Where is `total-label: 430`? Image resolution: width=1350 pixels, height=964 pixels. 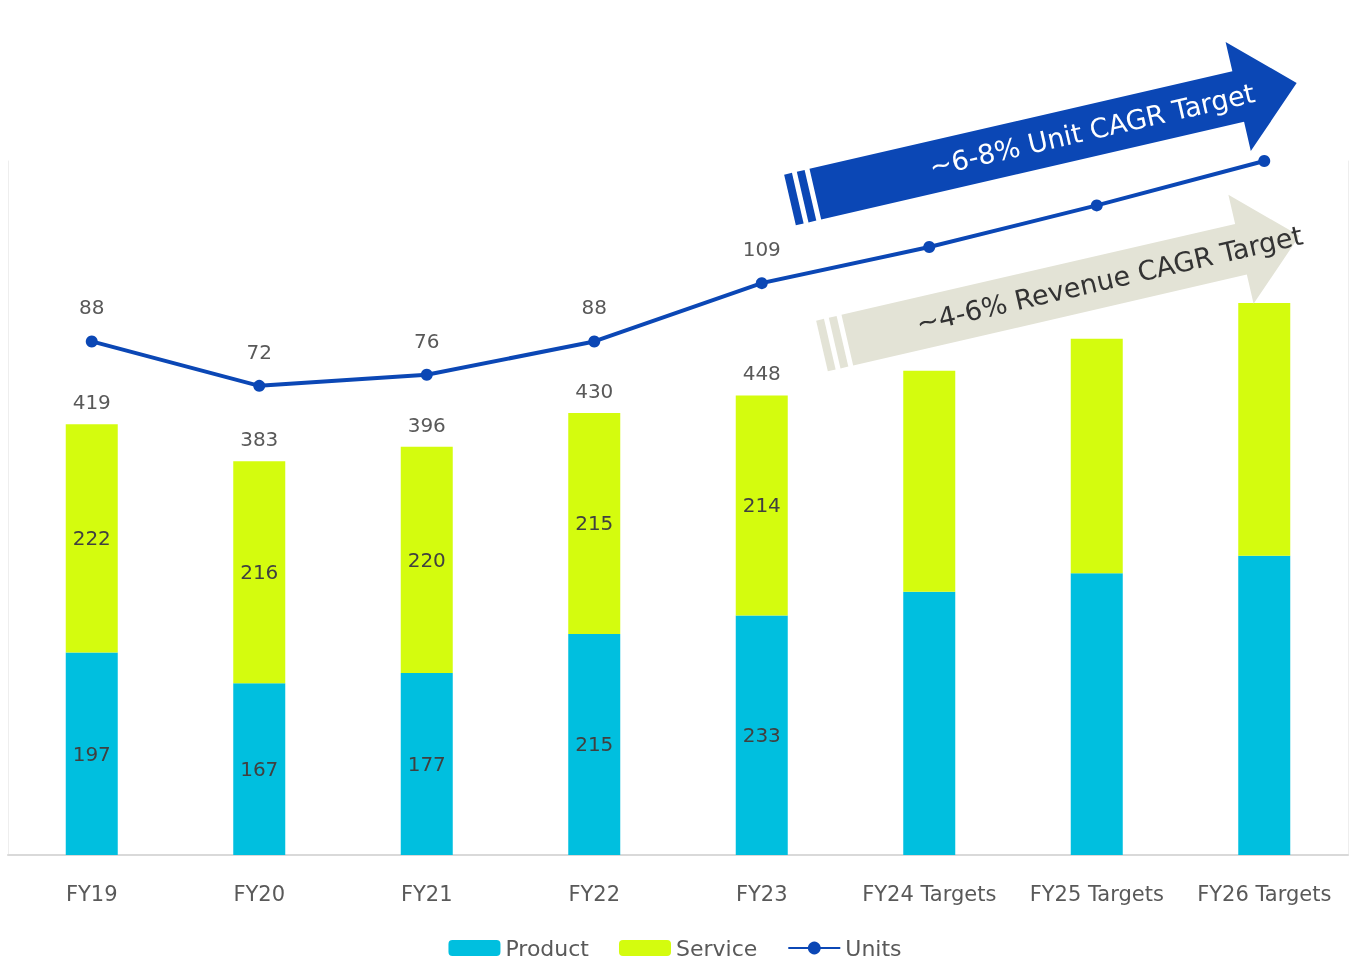
total-label: 430 is located at coordinates (594, 390).